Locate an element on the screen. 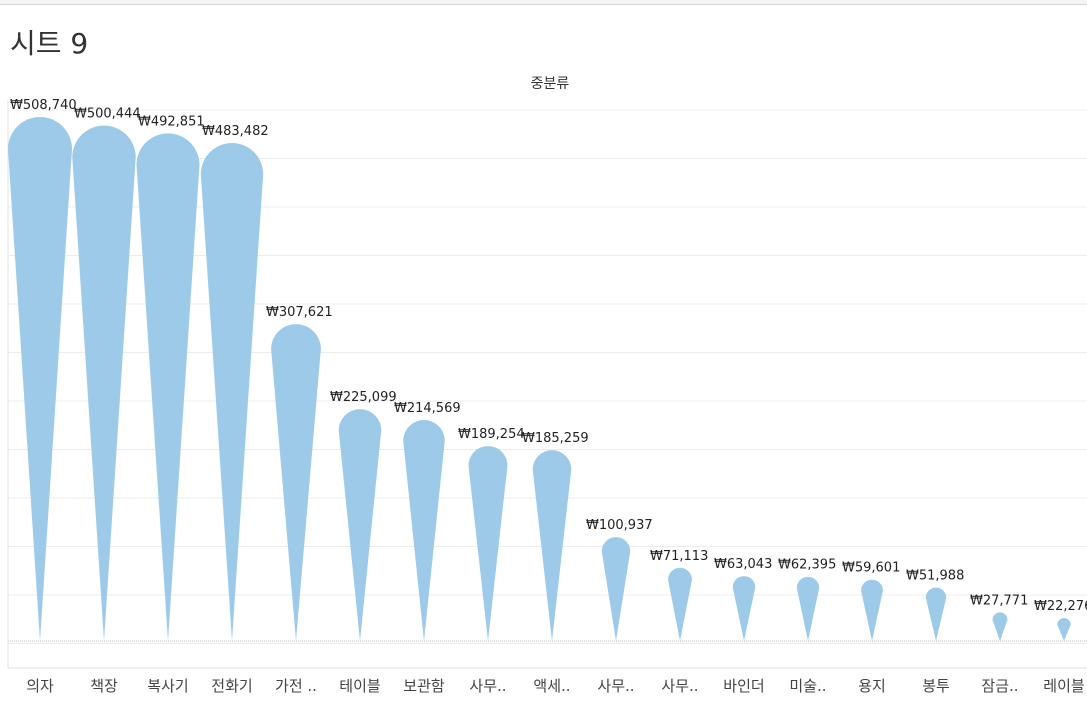  category-label: 봉투 is located at coordinates (936, 686).